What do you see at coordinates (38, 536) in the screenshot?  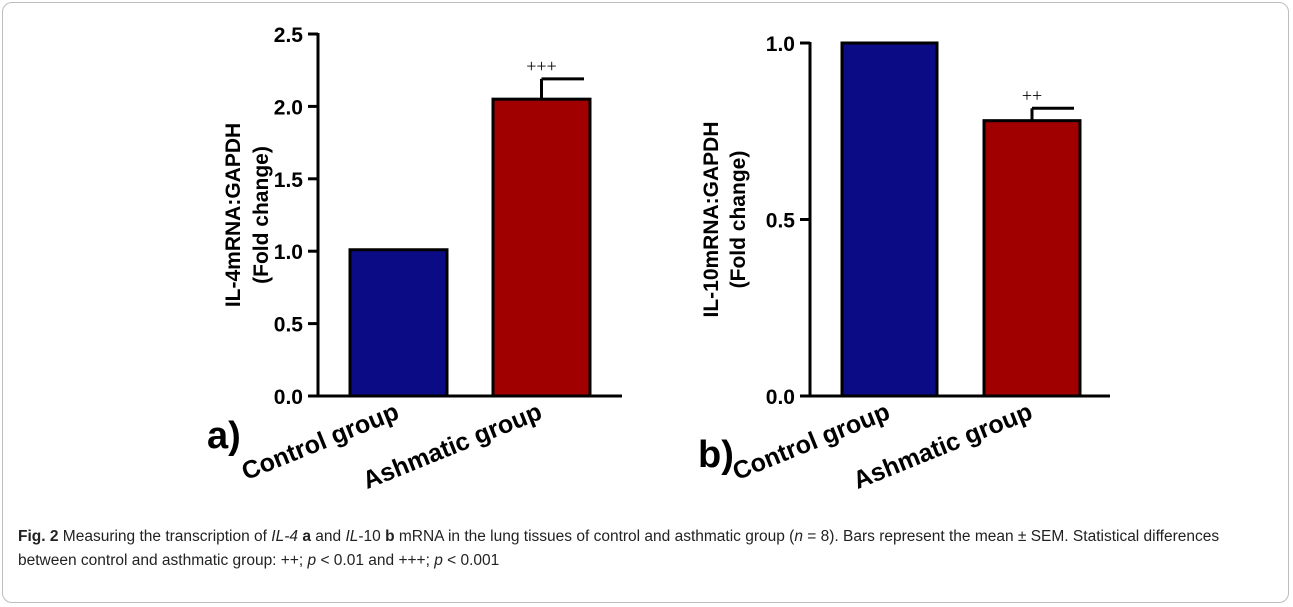 I see `caption-fig-label: Fig. 2` at bounding box center [38, 536].